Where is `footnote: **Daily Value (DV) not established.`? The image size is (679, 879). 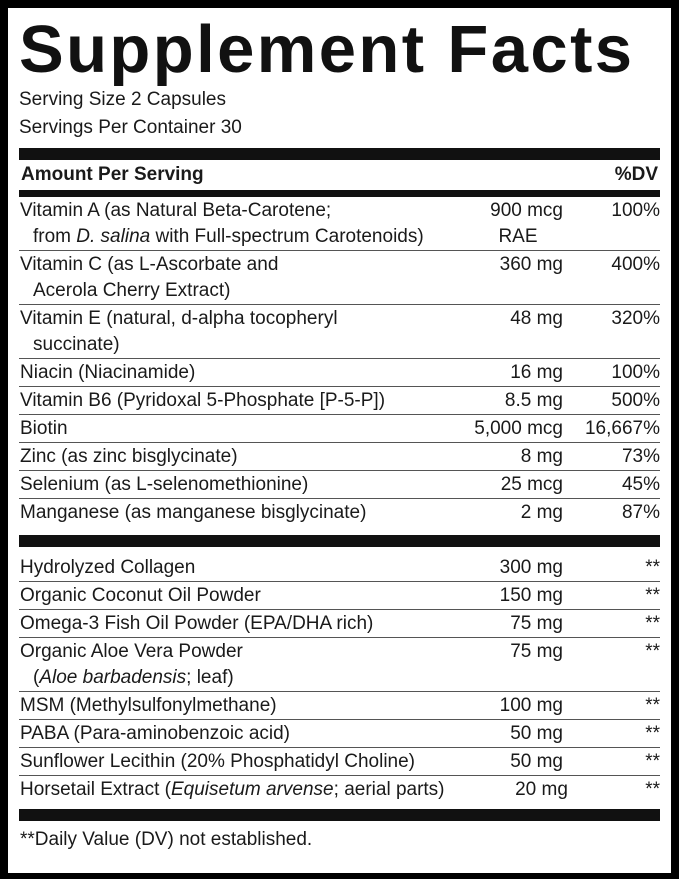
footnote: **Daily Value (DV) not established. is located at coordinates (166, 839).